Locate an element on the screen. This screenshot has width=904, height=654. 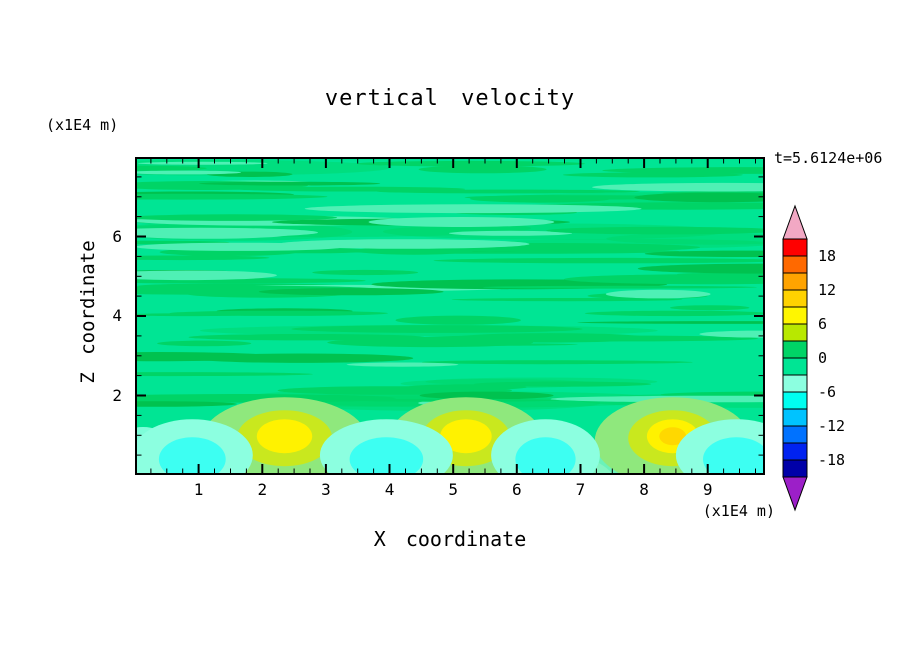
x-tick-label: 7 is located at coordinates (580, 489).